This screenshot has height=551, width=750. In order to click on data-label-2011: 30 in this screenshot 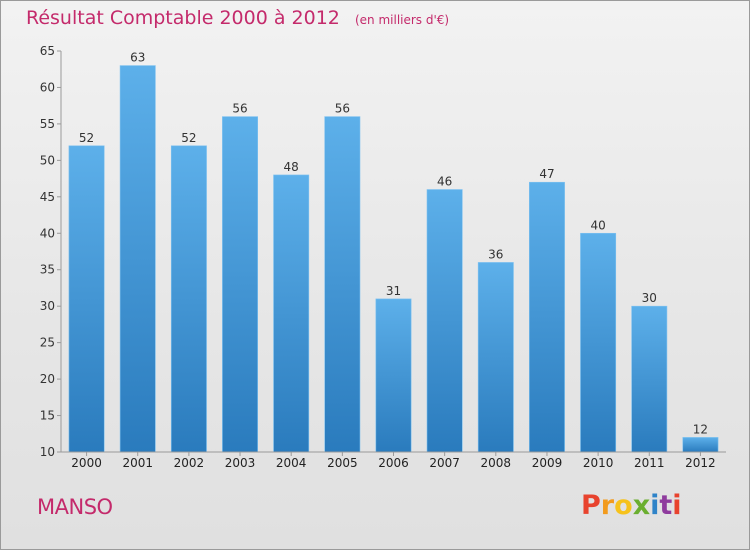, I will do `click(649, 298)`.